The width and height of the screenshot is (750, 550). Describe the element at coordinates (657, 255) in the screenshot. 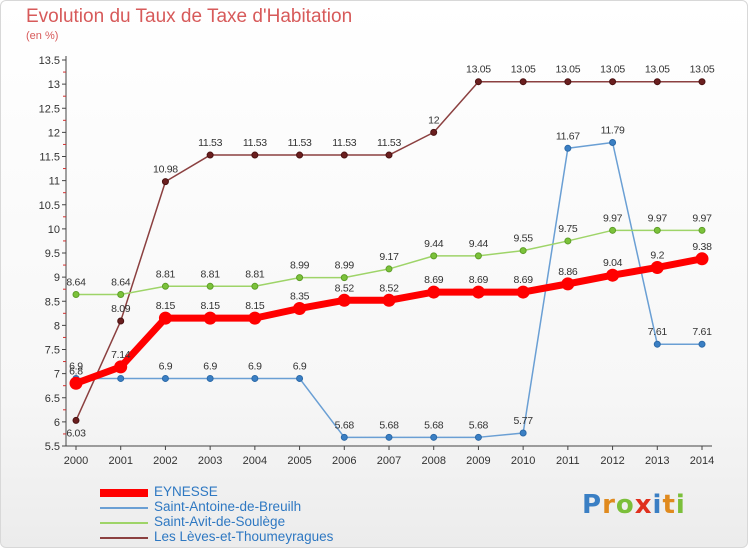

I see `data-label: 9.2` at that location.